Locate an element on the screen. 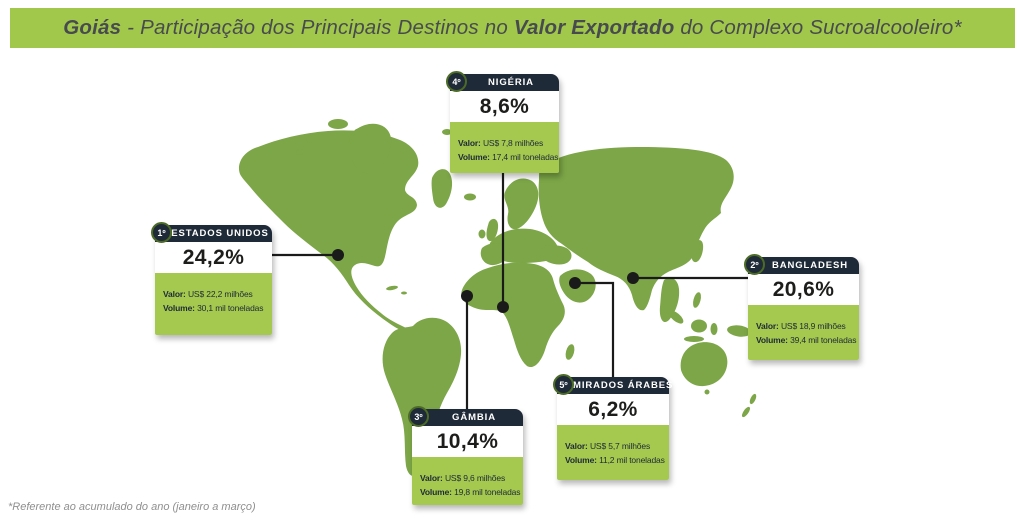  anatolia is located at coordinates (556, 255).